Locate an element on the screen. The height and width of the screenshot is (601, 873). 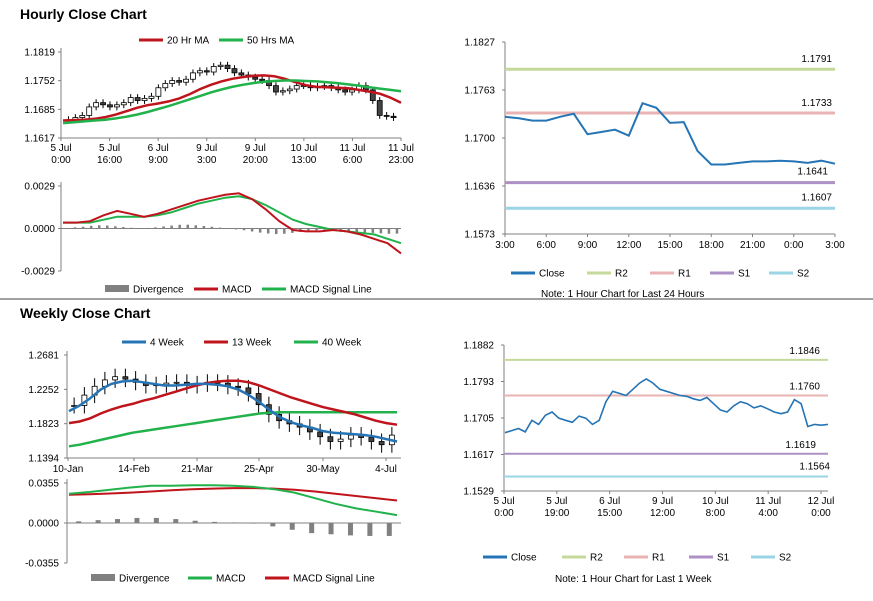
x-tick-label: 8:00 is located at coordinates (716, 513).